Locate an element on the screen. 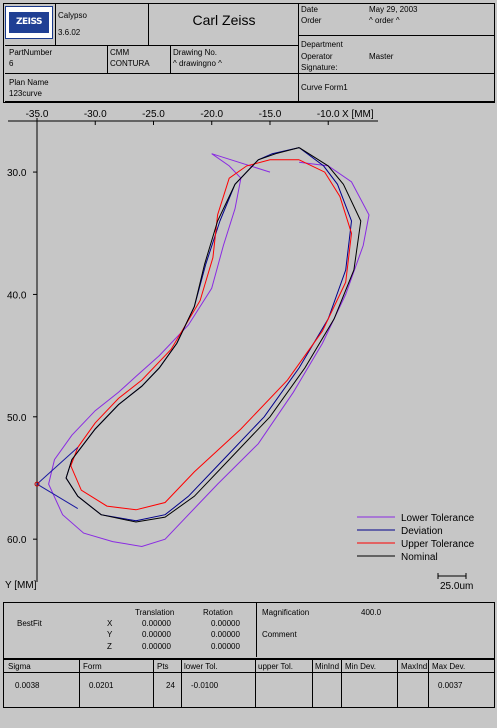 The image size is (497, 728). software-version: 3.6.02 is located at coordinates (69, 32).